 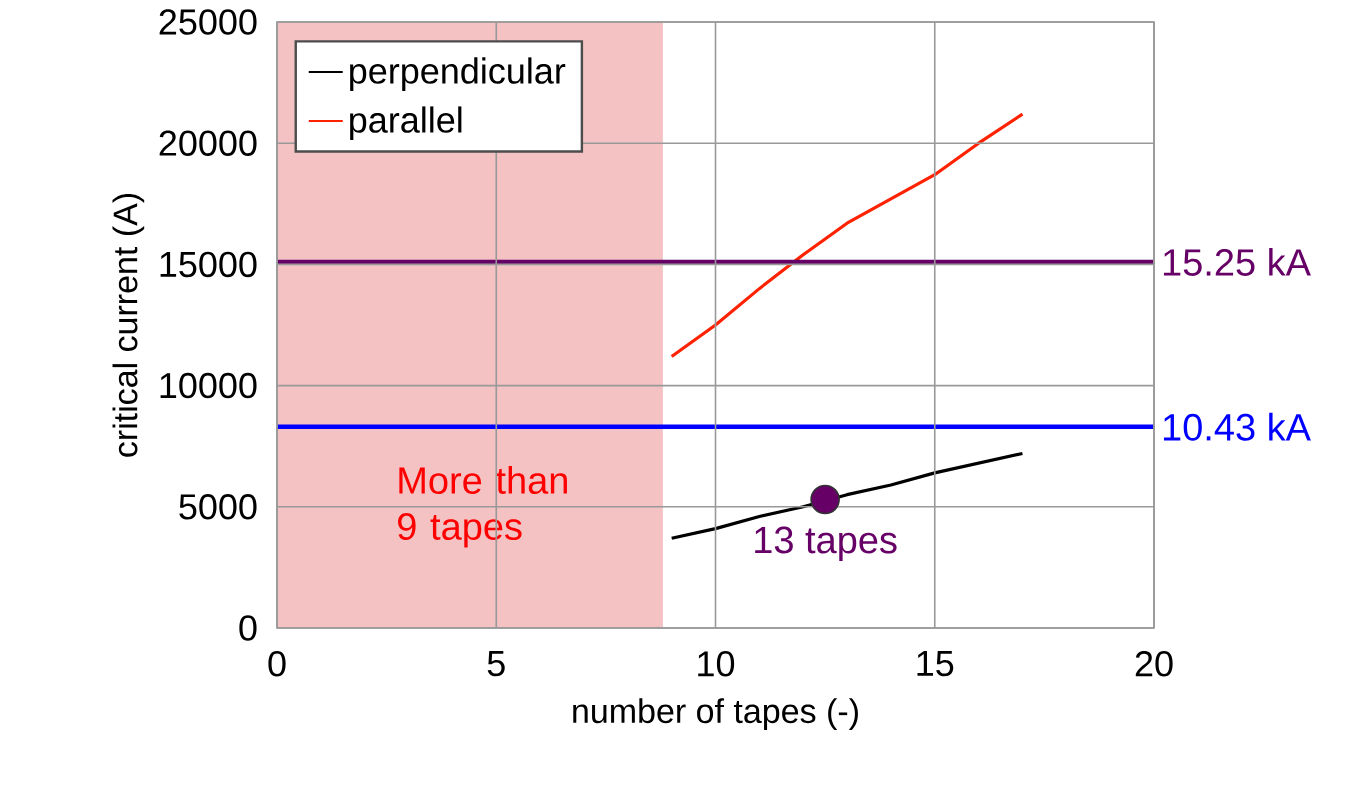 What do you see at coordinates (1237, 426) in the screenshot?
I see `ref-line-label: 10.43 kA` at bounding box center [1237, 426].